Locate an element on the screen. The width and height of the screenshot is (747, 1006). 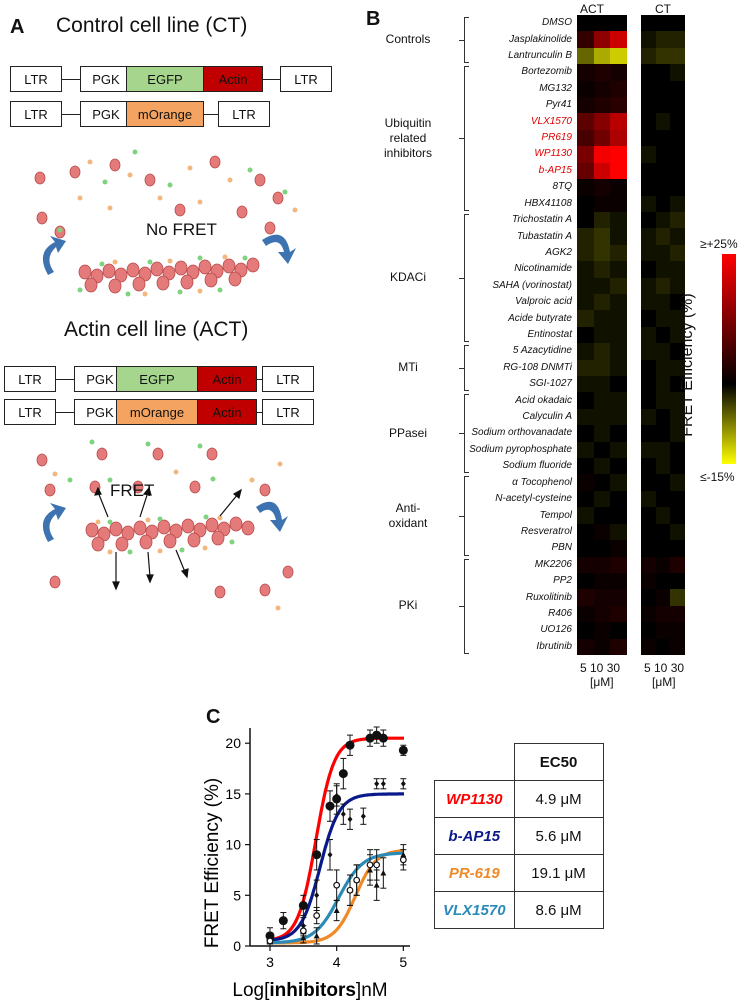
x-tick-label: 5 is located at coordinates (403, 962).